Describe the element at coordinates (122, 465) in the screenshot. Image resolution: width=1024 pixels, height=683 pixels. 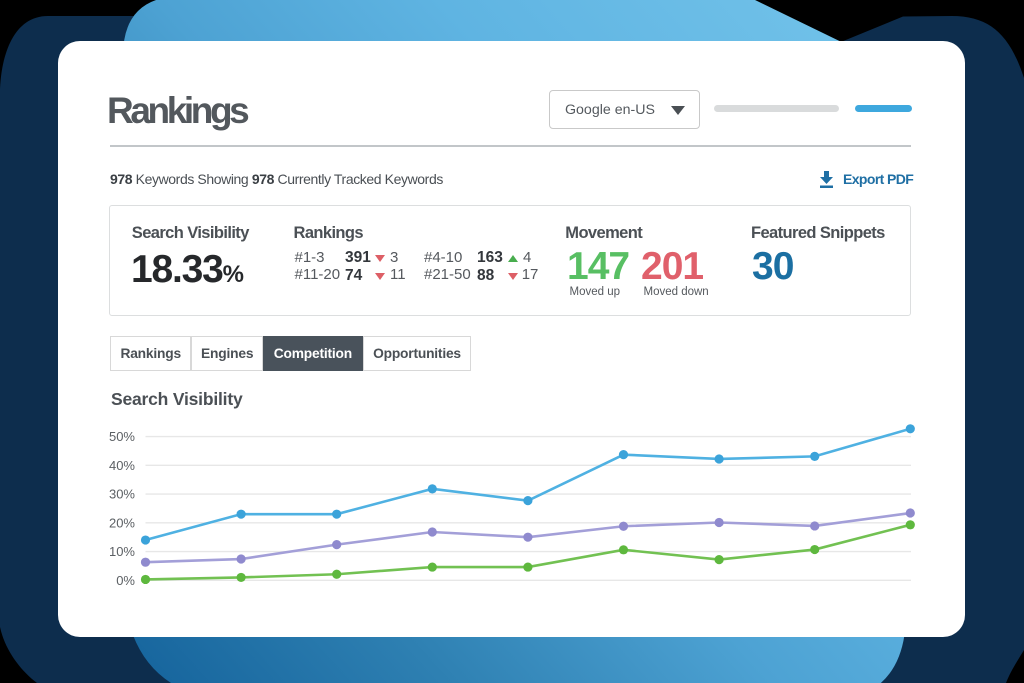
I see `svg-text: 40%` at that location.